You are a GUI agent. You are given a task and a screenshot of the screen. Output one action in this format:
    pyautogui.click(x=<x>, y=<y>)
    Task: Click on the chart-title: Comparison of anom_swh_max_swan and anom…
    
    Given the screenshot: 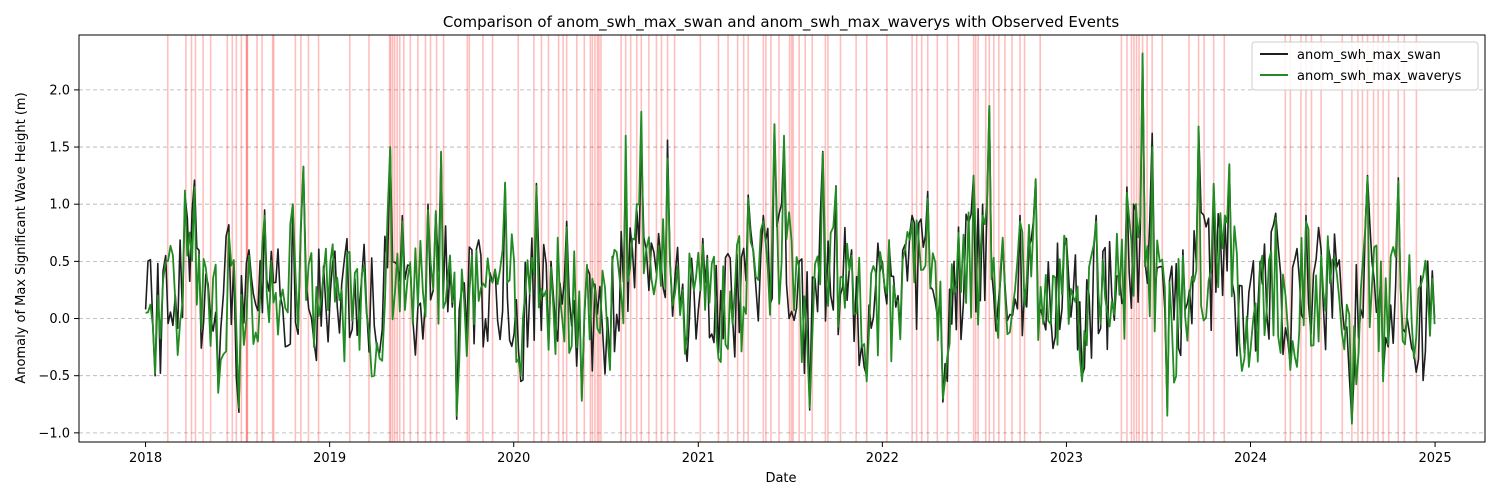 What is the action you would take?
    pyautogui.click(x=781, y=22)
    